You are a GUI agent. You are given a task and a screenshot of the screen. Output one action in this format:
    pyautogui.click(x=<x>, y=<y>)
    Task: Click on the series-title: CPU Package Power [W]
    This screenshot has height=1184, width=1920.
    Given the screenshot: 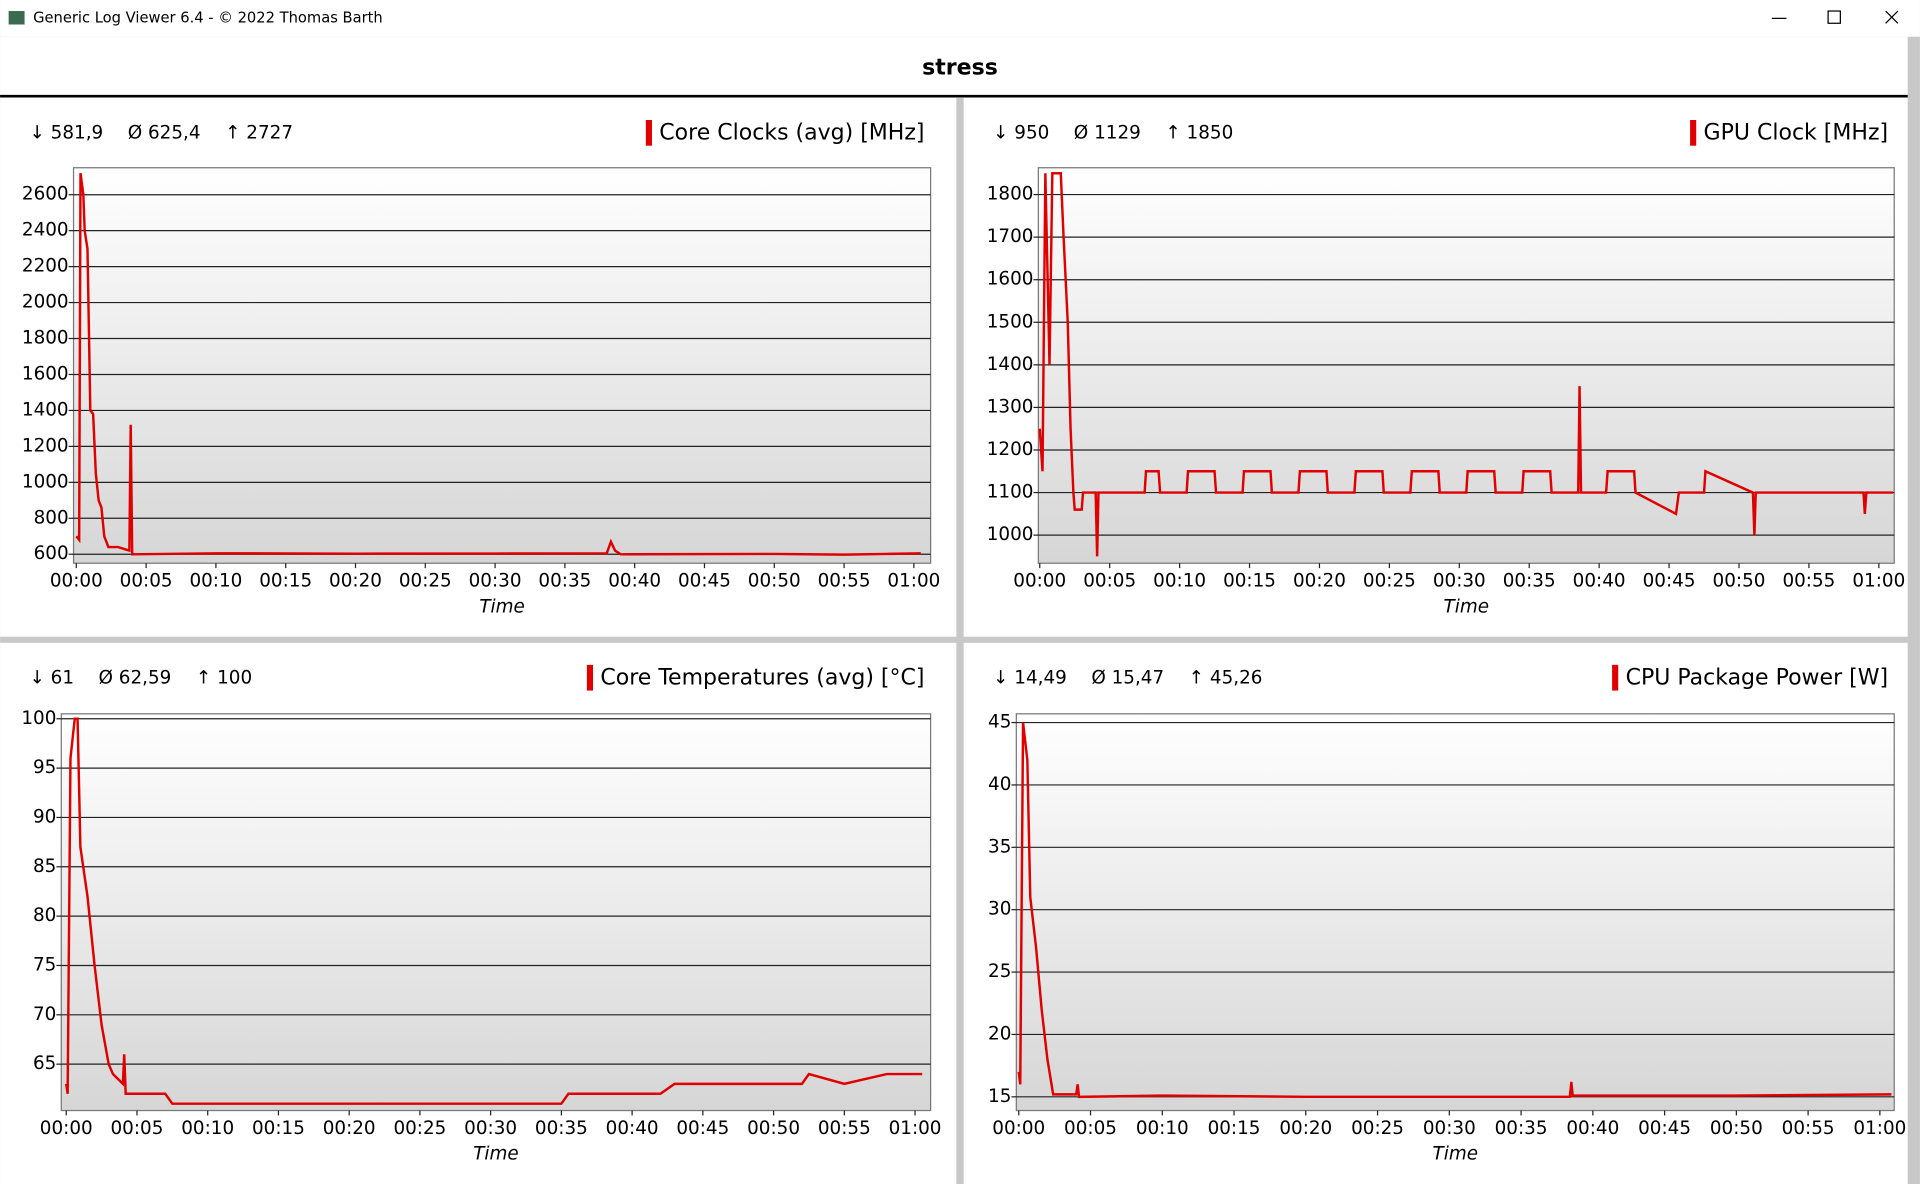 What is the action you would take?
    pyautogui.click(x=1757, y=677)
    